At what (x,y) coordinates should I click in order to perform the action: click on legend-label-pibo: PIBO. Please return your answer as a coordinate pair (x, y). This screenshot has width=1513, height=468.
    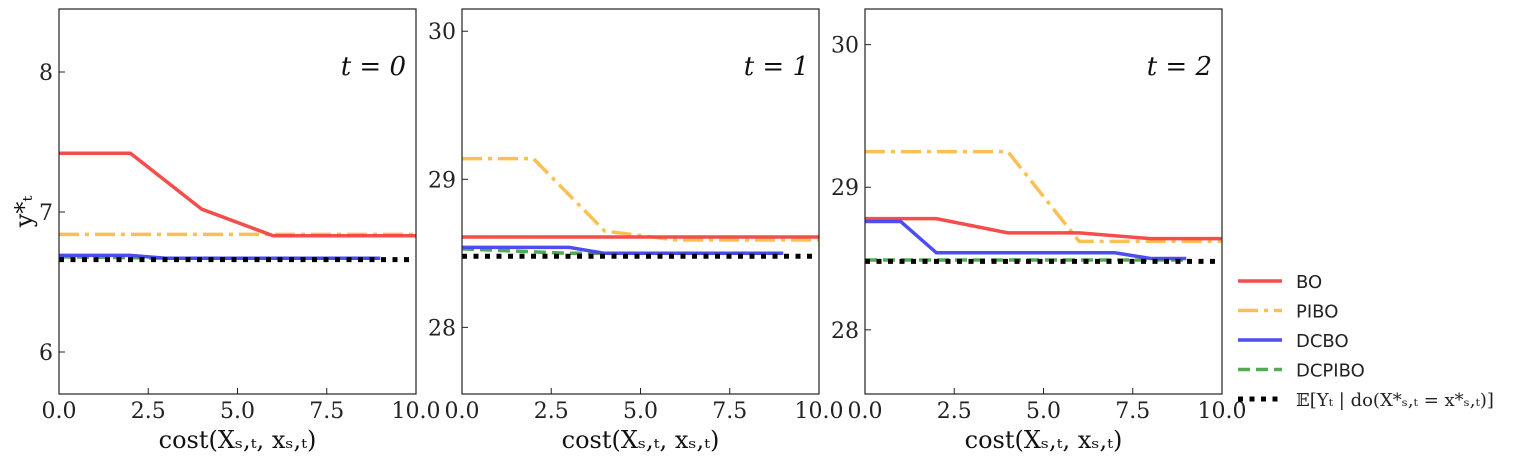
    Looking at the image, I should click on (1317, 312).